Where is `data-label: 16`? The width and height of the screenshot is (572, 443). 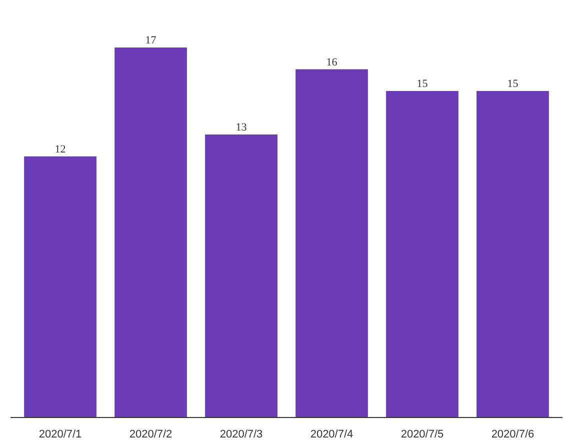 data-label: 16 is located at coordinates (332, 62).